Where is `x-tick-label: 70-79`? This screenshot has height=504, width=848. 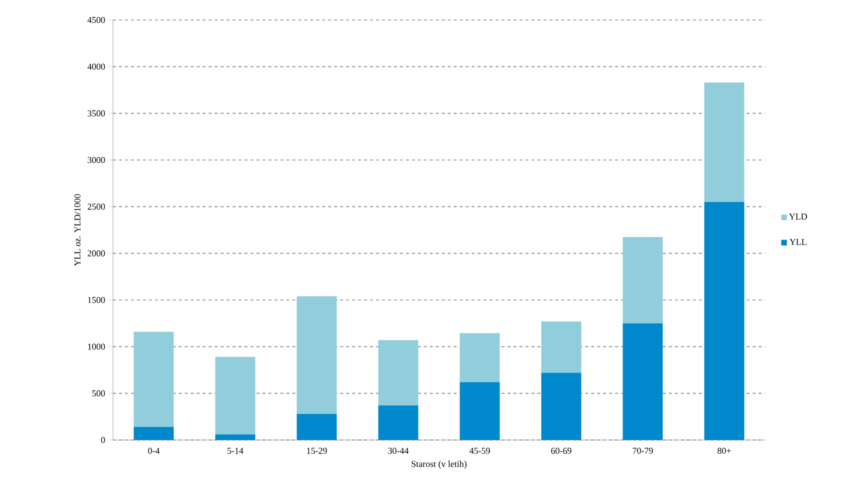
x-tick-label: 70-79 is located at coordinates (642, 451).